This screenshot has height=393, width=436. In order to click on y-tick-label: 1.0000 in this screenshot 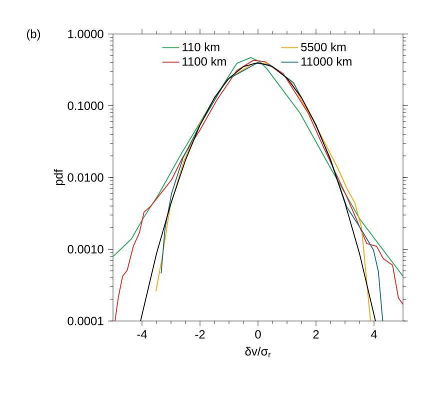, I will do `click(86, 34)`.